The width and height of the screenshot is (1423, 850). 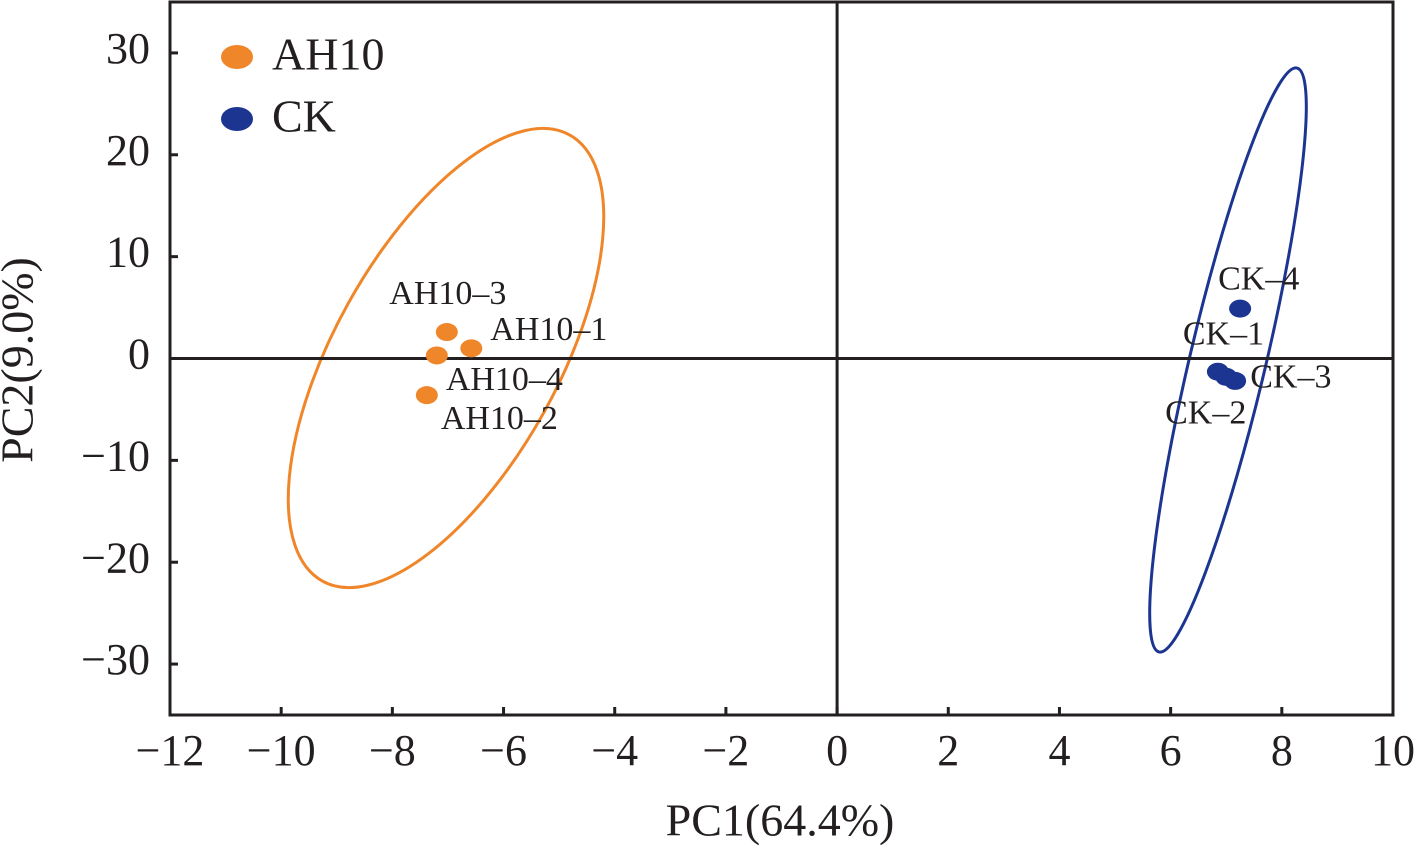 I want to click on x-tick-label: −2, so click(x=725, y=750).